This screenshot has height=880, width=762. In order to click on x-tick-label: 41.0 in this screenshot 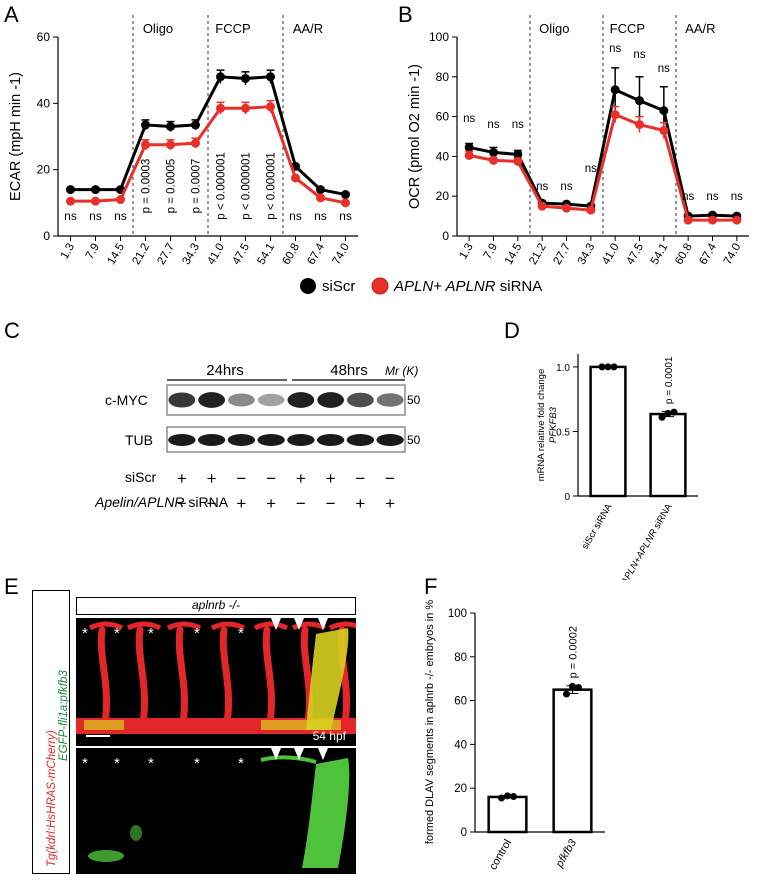, I will do `click(611, 254)`.